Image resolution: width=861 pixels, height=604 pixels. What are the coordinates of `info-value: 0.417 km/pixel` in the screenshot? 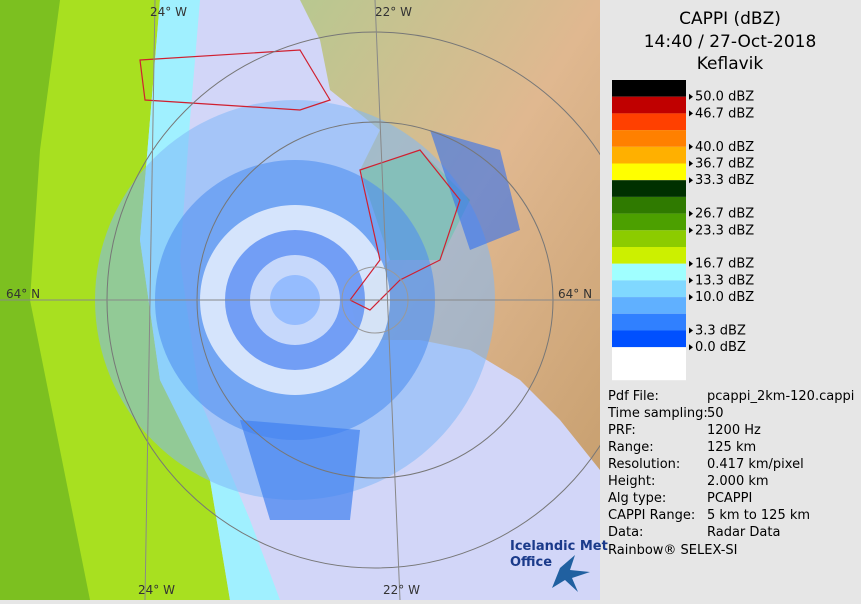 It's located at (755, 464).